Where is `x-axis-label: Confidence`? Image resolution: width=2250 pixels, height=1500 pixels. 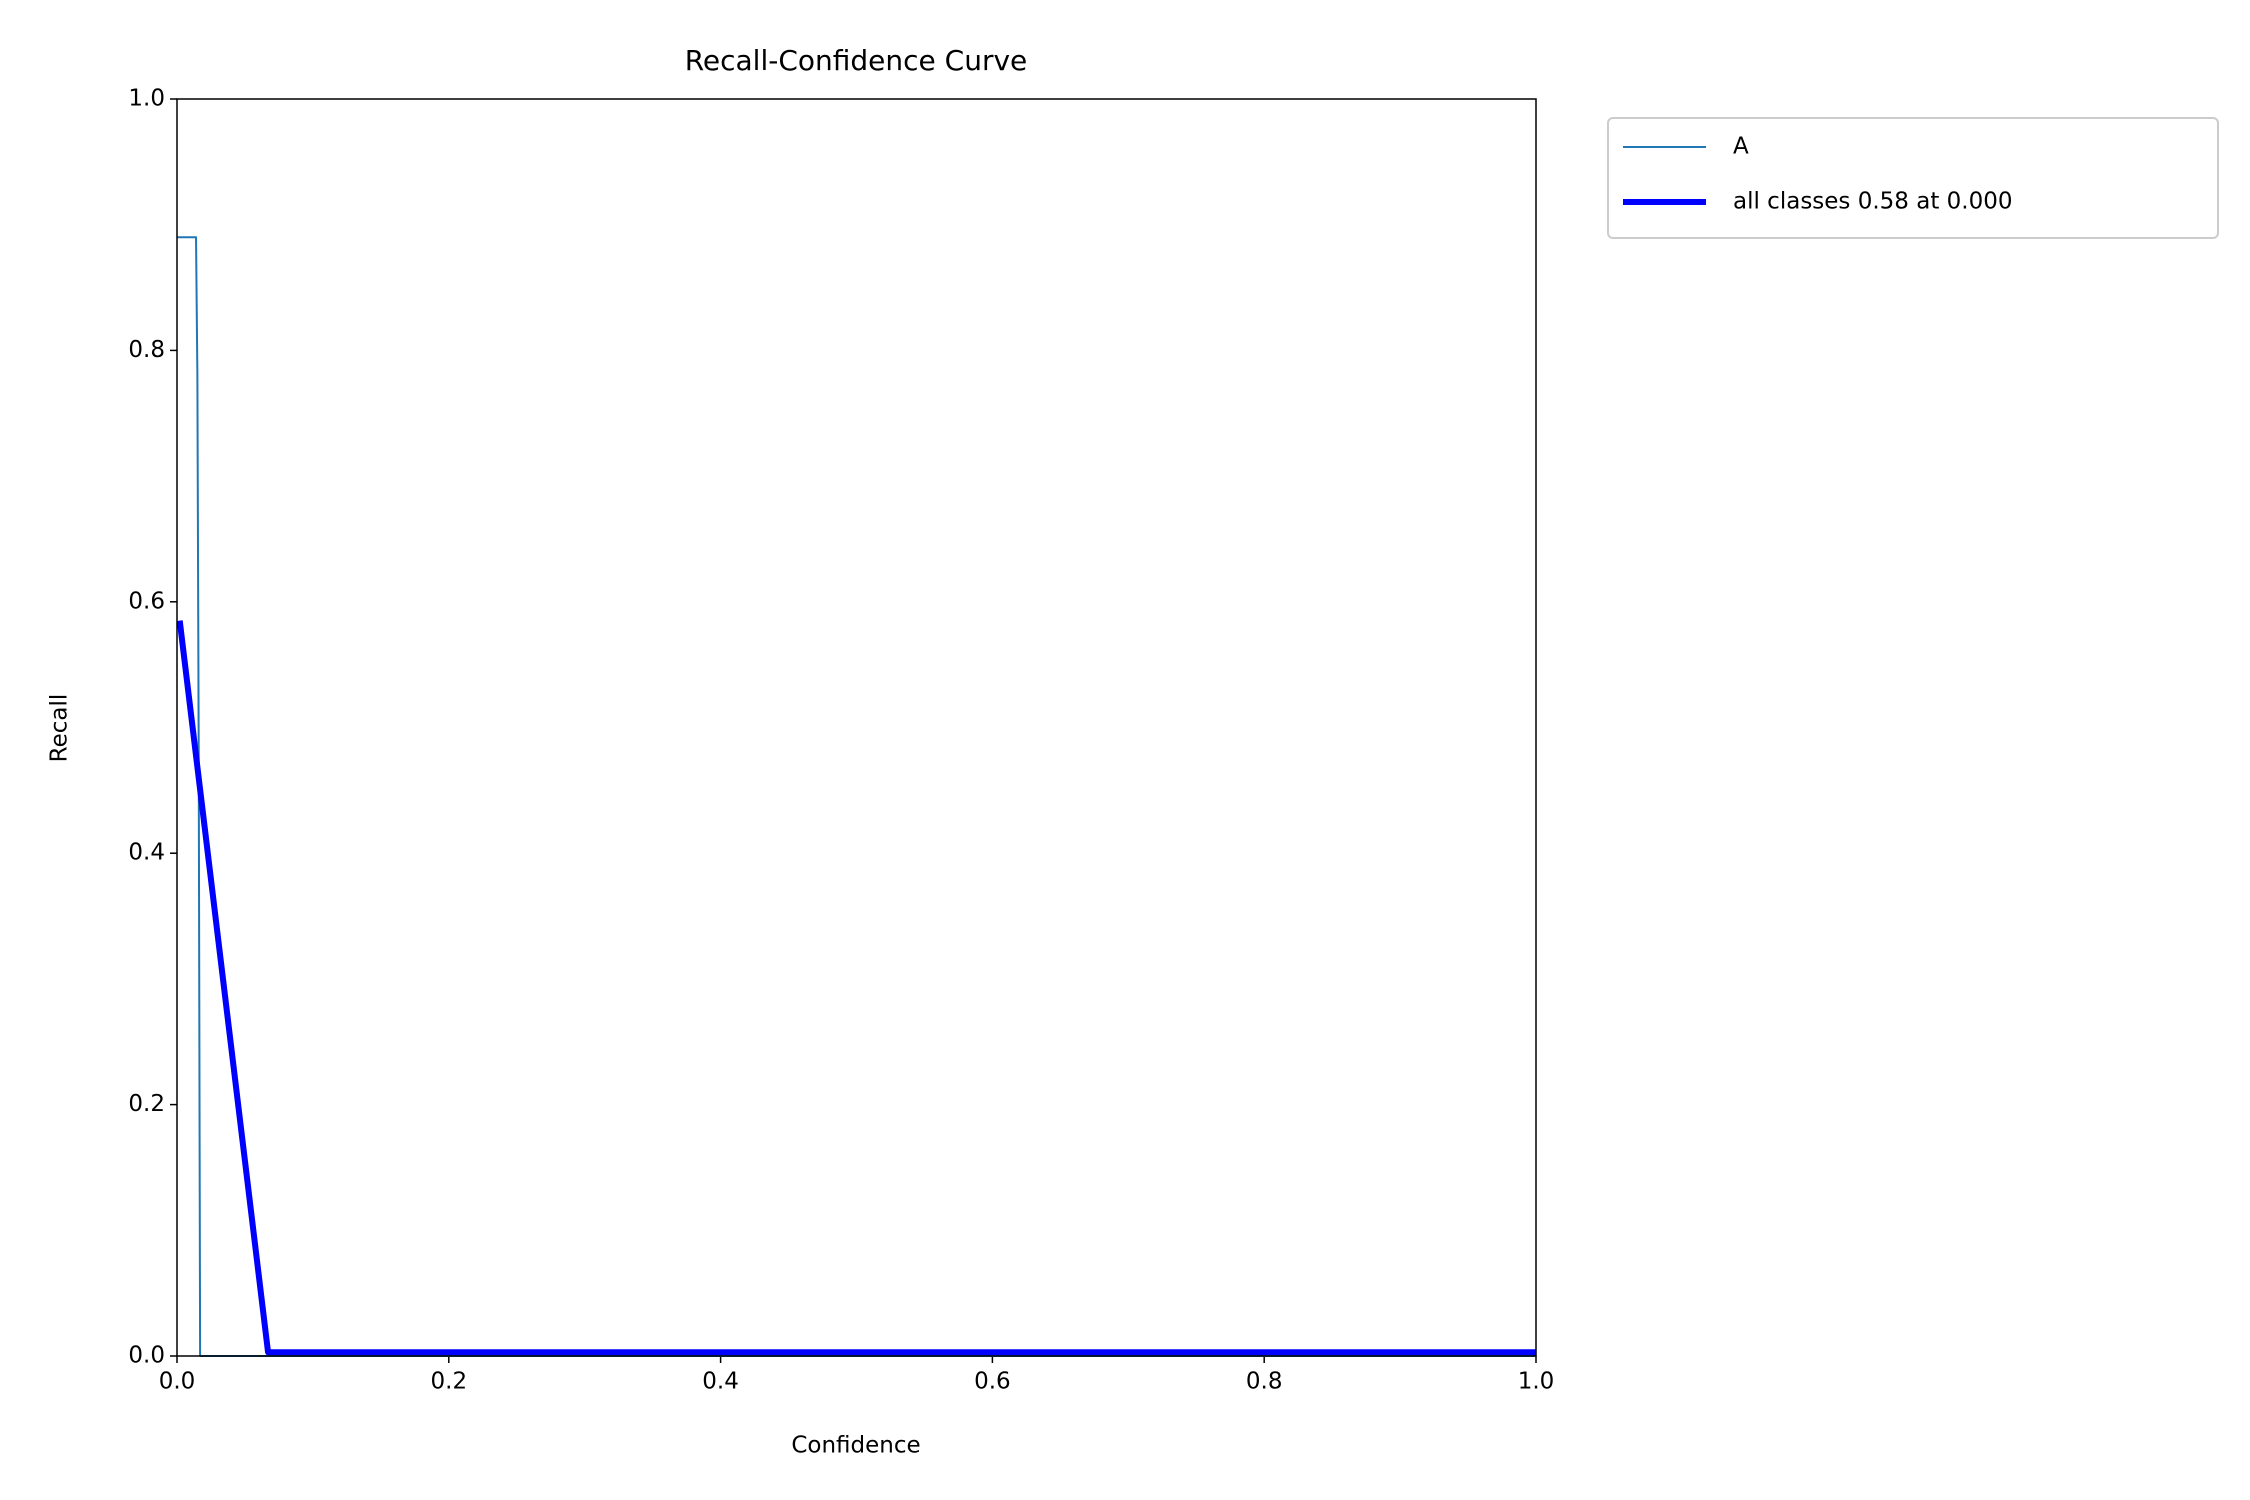 x-axis-label: Confidence is located at coordinates (855, 1446).